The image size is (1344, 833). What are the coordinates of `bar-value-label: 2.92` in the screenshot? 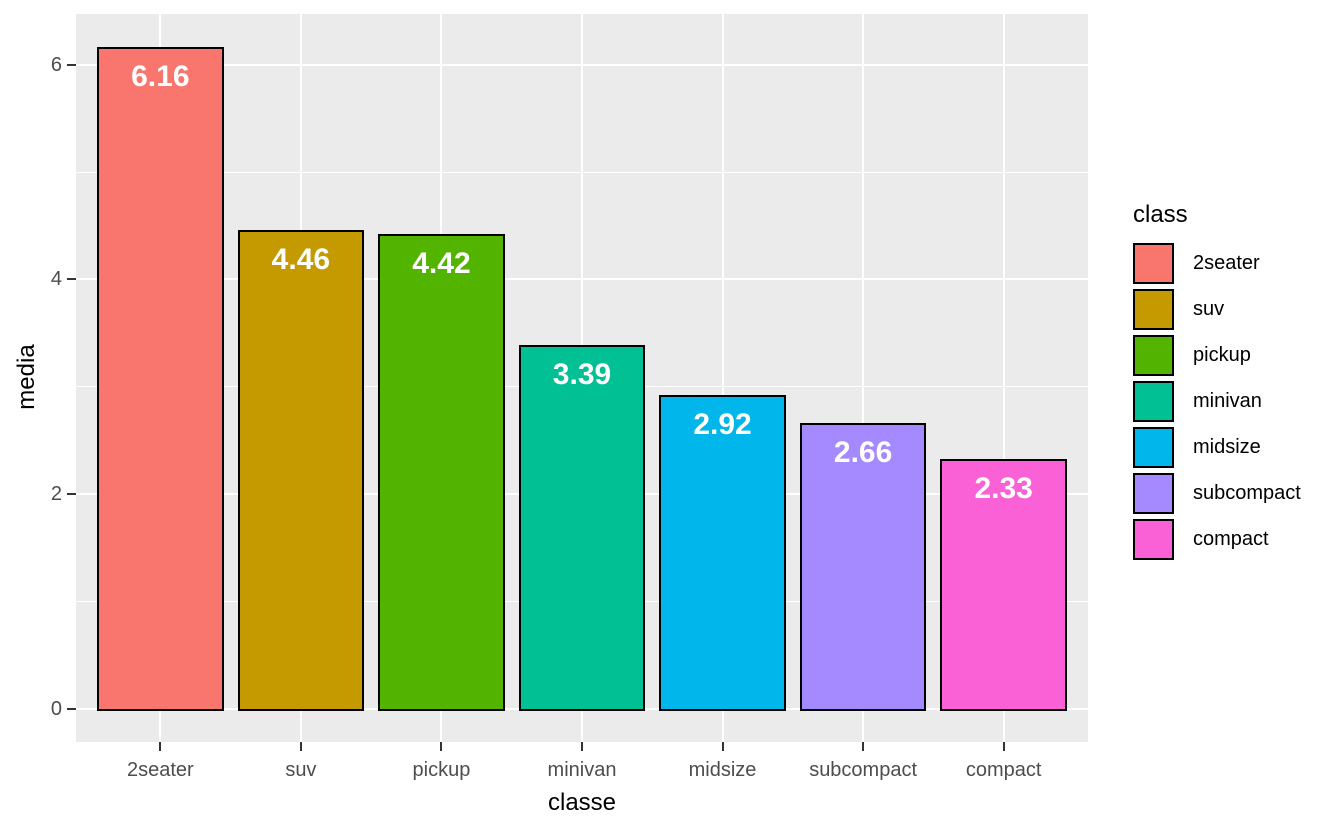 It's located at (722, 425).